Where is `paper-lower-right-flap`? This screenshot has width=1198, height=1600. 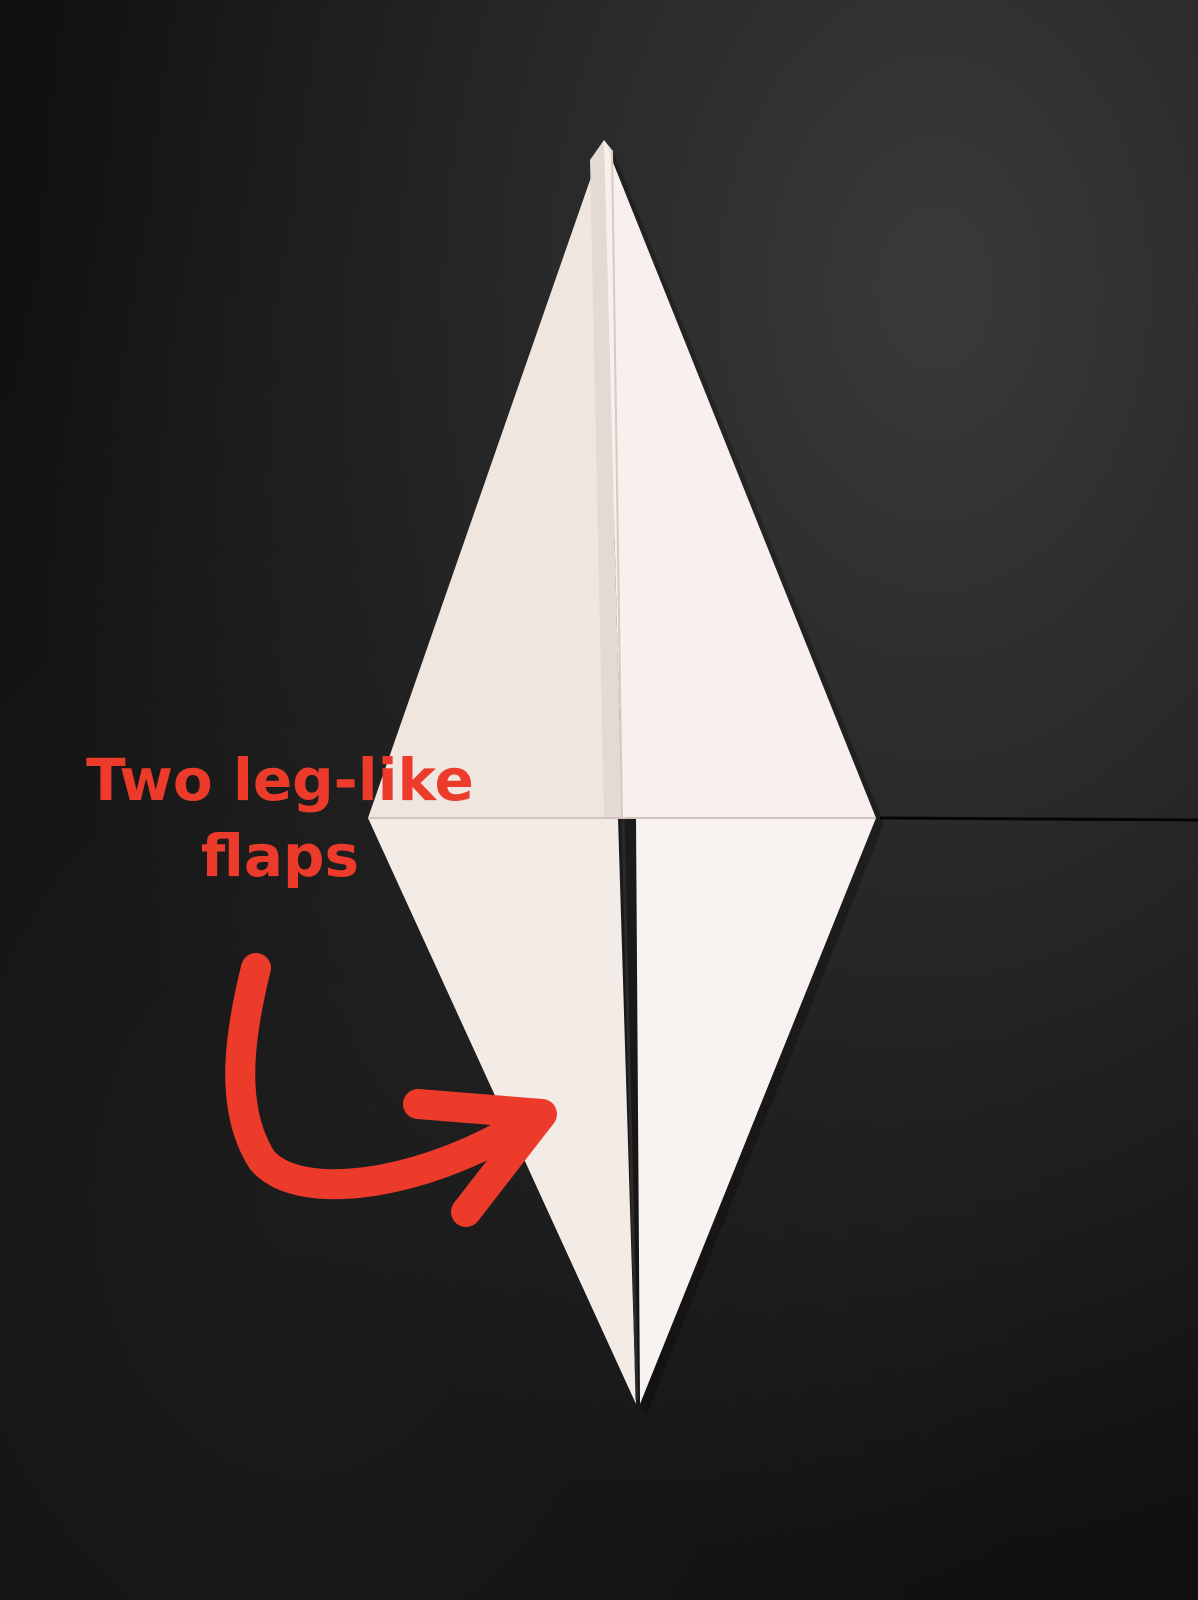
paper-lower-right-flap is located at coordinates (756, 1111).